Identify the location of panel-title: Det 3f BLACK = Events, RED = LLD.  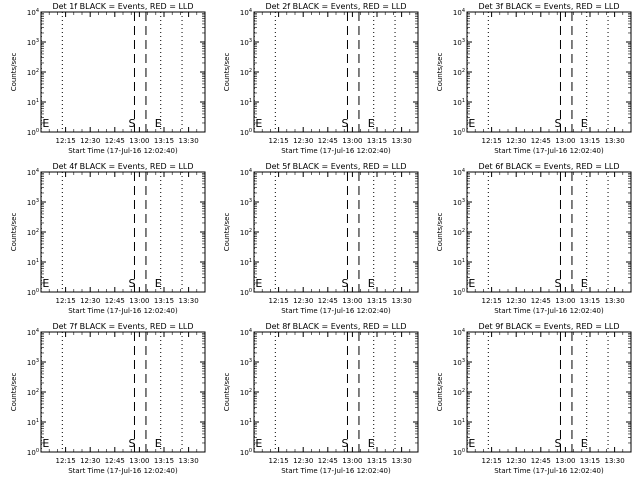
(548, 6).